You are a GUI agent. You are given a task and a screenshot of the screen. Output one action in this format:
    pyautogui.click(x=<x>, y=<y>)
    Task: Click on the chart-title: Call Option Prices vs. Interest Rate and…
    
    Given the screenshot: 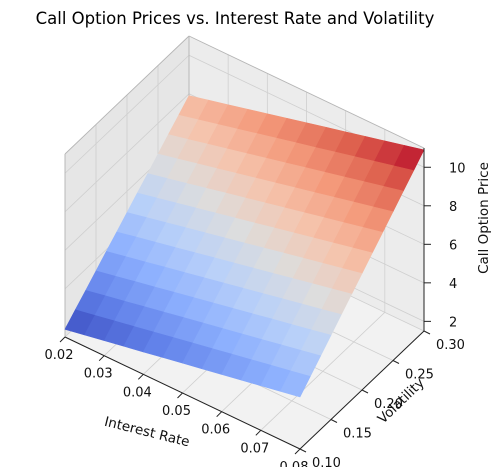 What is the action you would take?
    pyautogui.click(x=235, y=18)
    